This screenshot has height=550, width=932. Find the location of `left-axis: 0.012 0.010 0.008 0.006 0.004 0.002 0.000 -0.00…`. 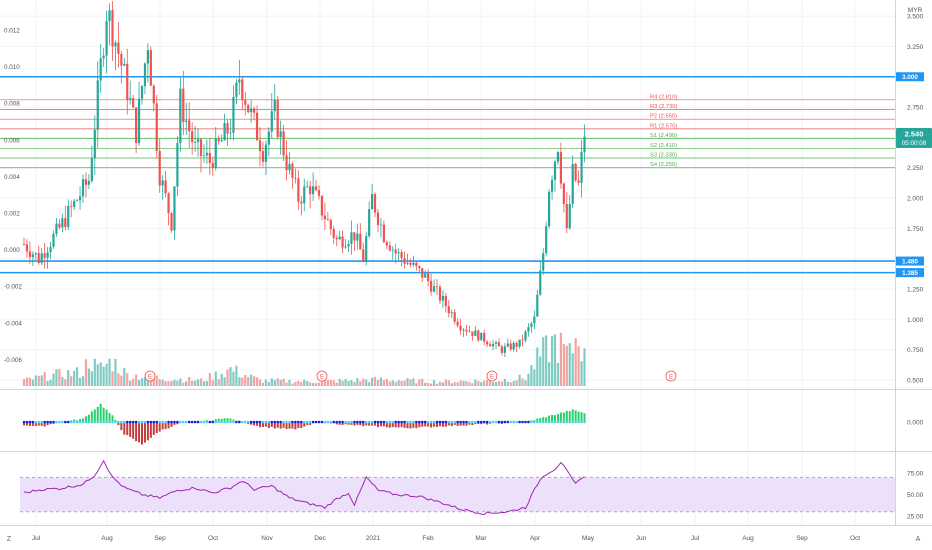

left-axis: 0.012 0.010 0.008 0.006 0.004 0.002 0.000 -0.00… is located at coordinates (13, 196).